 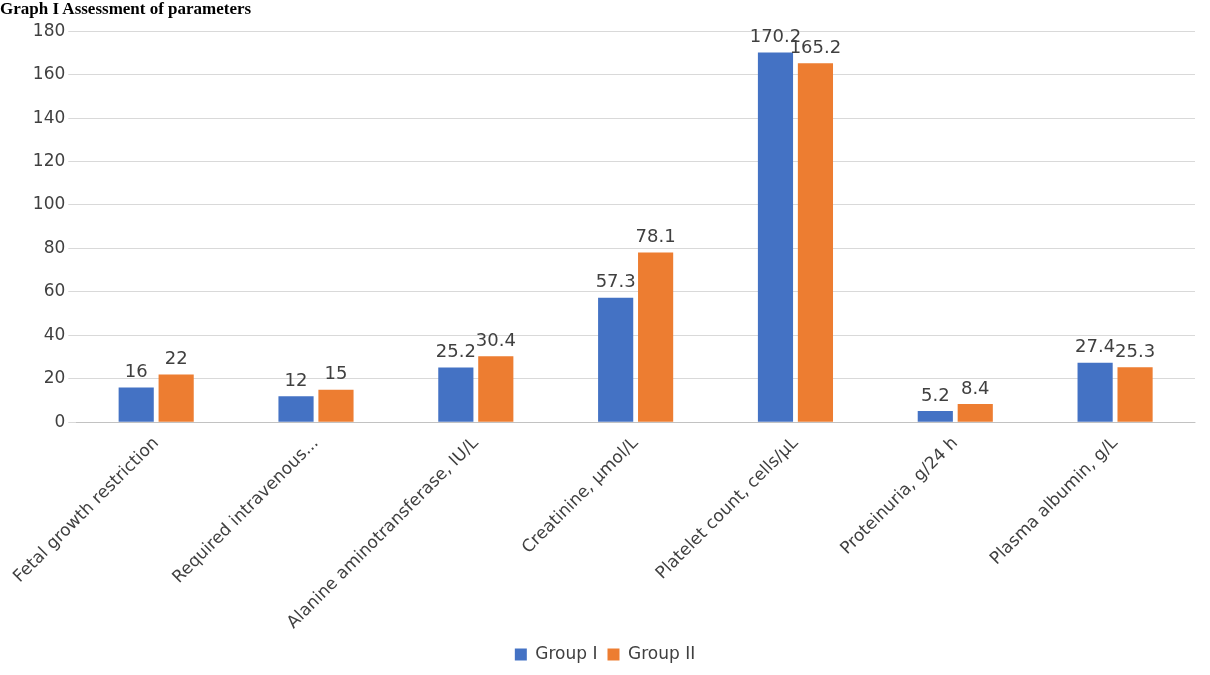 I want to click on data-label: 8.4, so click(x=975, y=387).